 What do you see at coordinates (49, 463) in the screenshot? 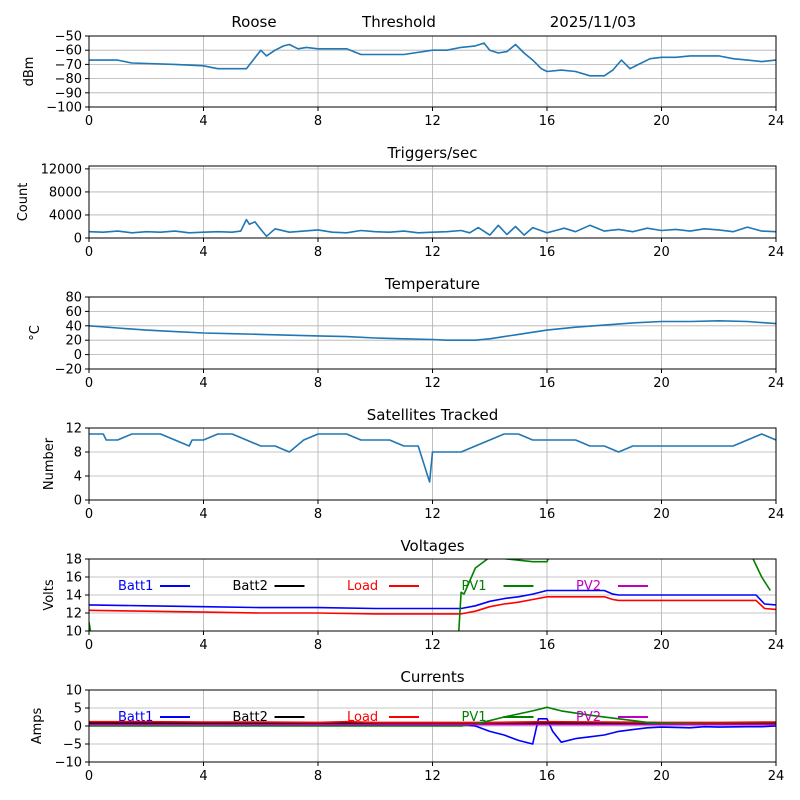
I see `y-axis-label: Number` at bounding box center [49, 463].